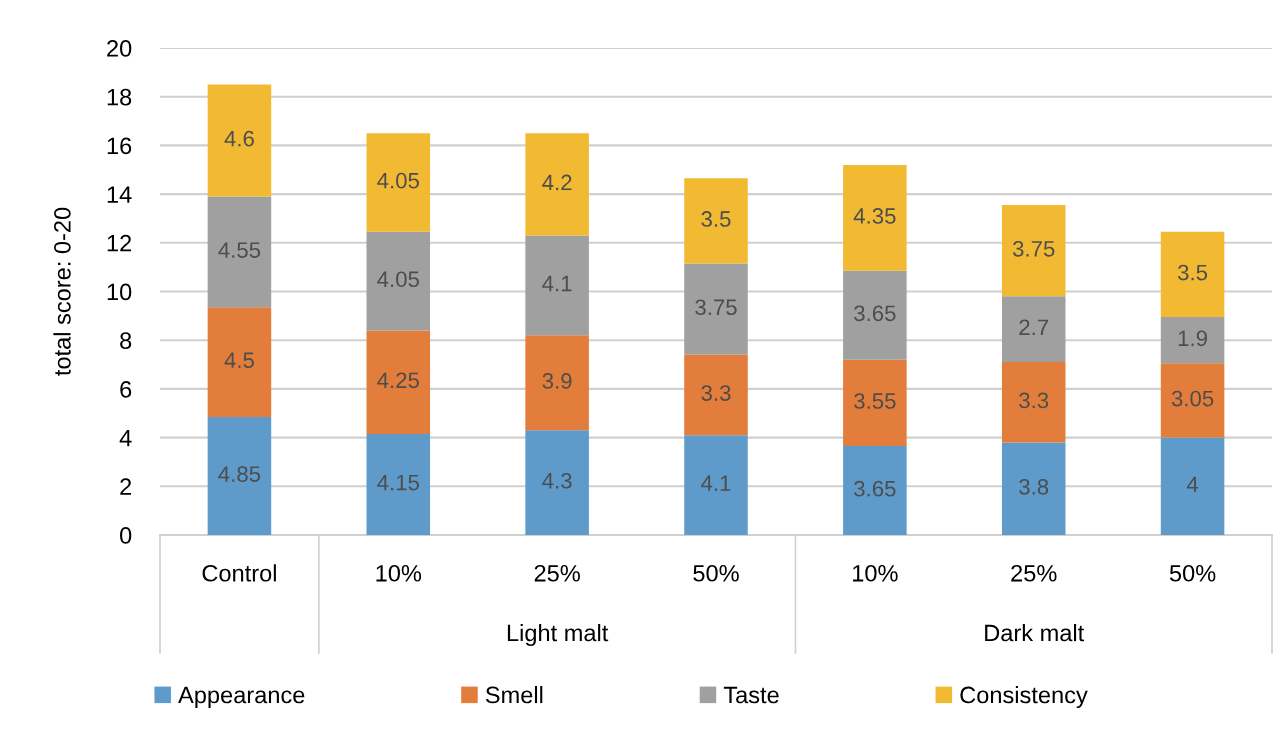 Image resolution: width=1284 pixels, height=736 pixels. I want to click on y-tick-label: 2, so click(126, 486).